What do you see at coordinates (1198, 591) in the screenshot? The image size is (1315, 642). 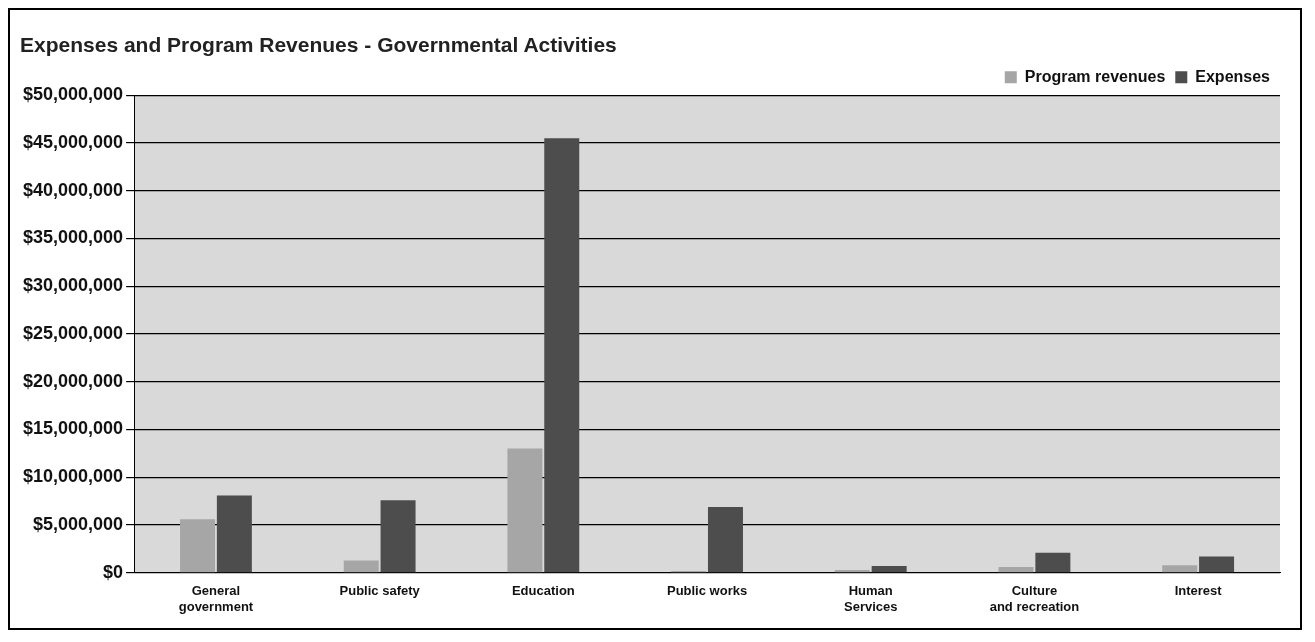 I see `x-tick-label: Interest` at bounding box center [1198, 591].